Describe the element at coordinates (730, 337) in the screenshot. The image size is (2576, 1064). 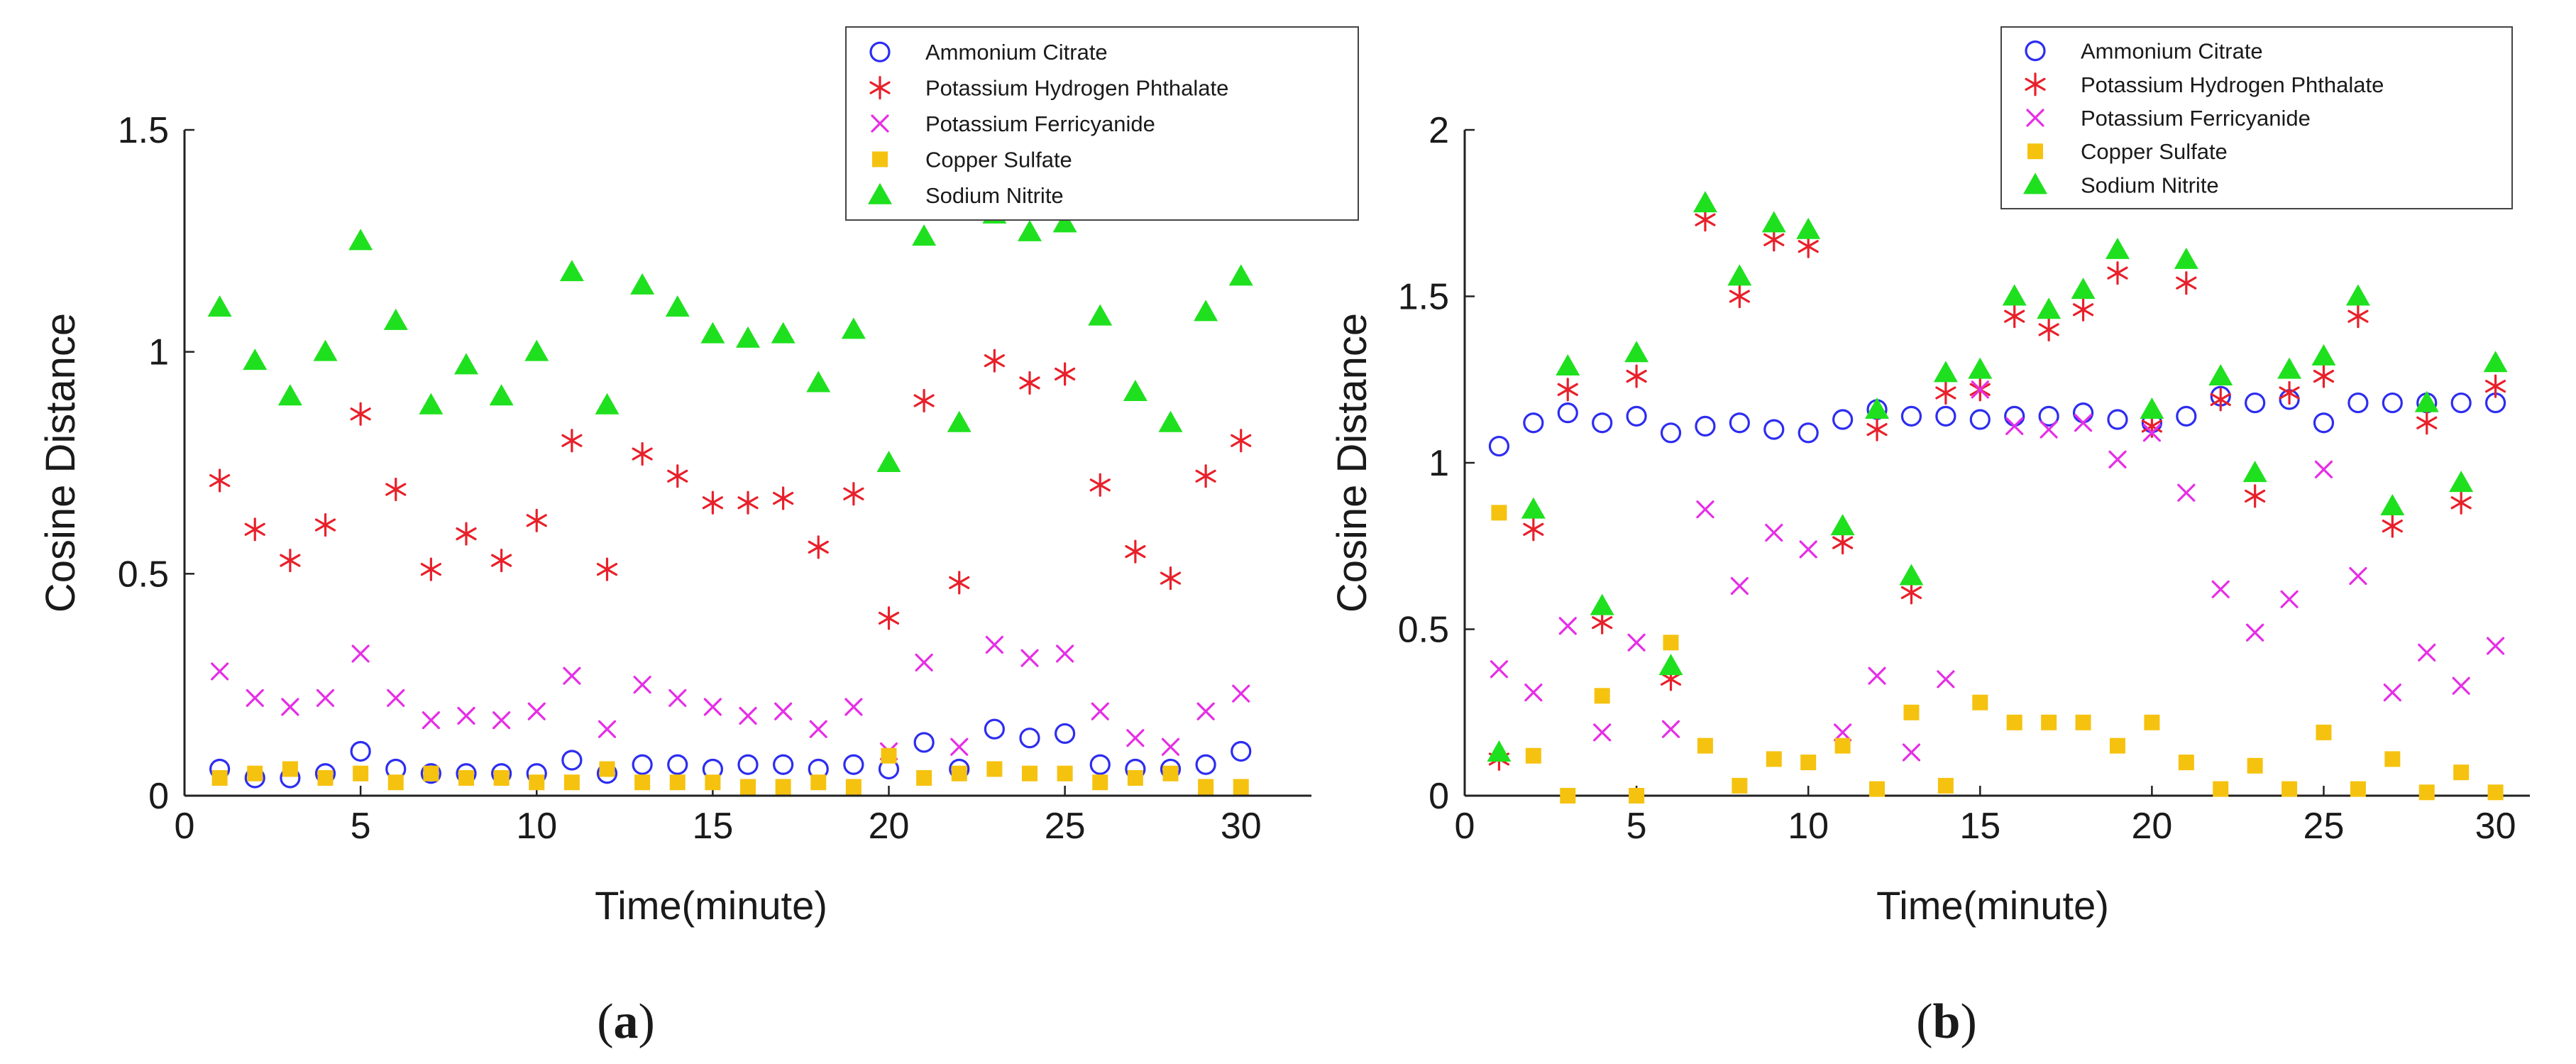
I see `series-triangle` at that location.